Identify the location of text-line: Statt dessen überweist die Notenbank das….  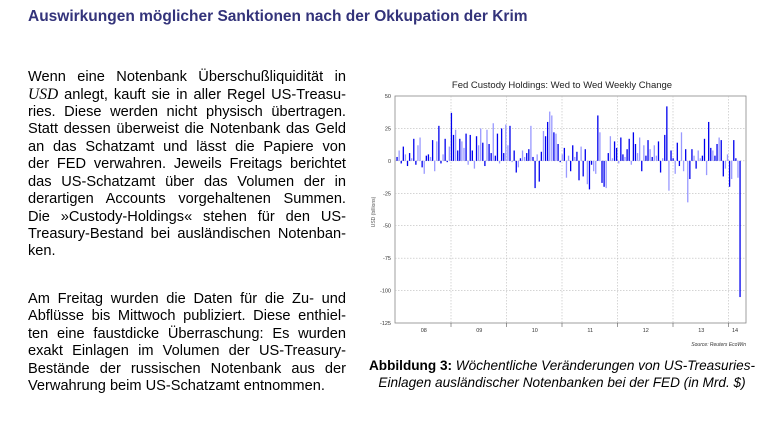
(187, 129).